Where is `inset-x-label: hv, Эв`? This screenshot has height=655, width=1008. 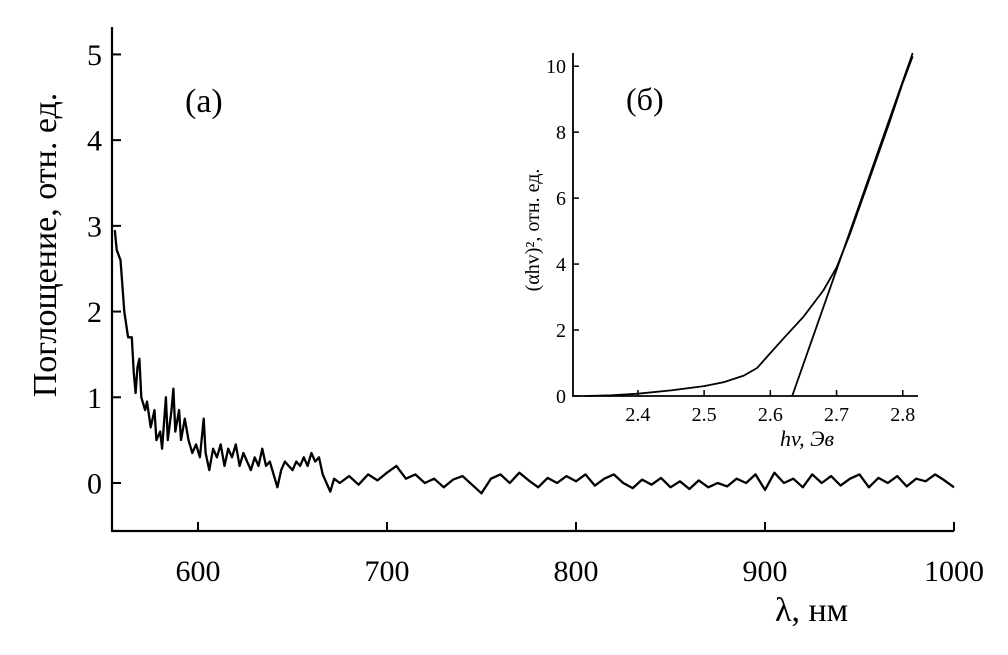
inset-x-label: hv, Эв is located at coordinates (807, 438).